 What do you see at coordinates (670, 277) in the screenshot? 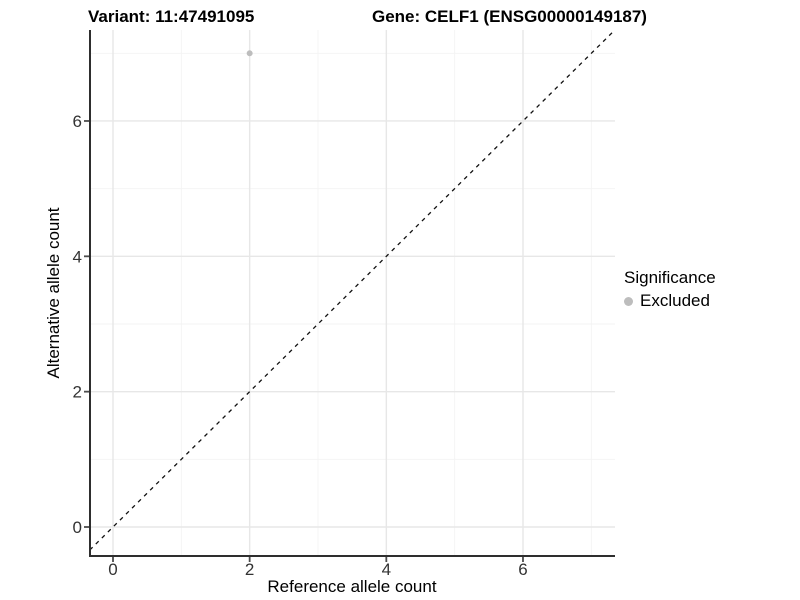
I see `legend-title: Significance` at bounding box center [670, 277].